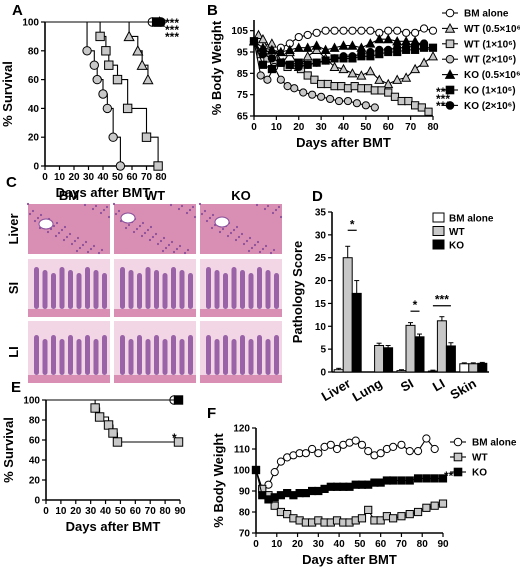 Image resolution: width=520 pixels, height=569 pixels. Describe the element at coordinates (349, 559) in the screenshot. I see `x-axis-label: Days after BMT` at that location.